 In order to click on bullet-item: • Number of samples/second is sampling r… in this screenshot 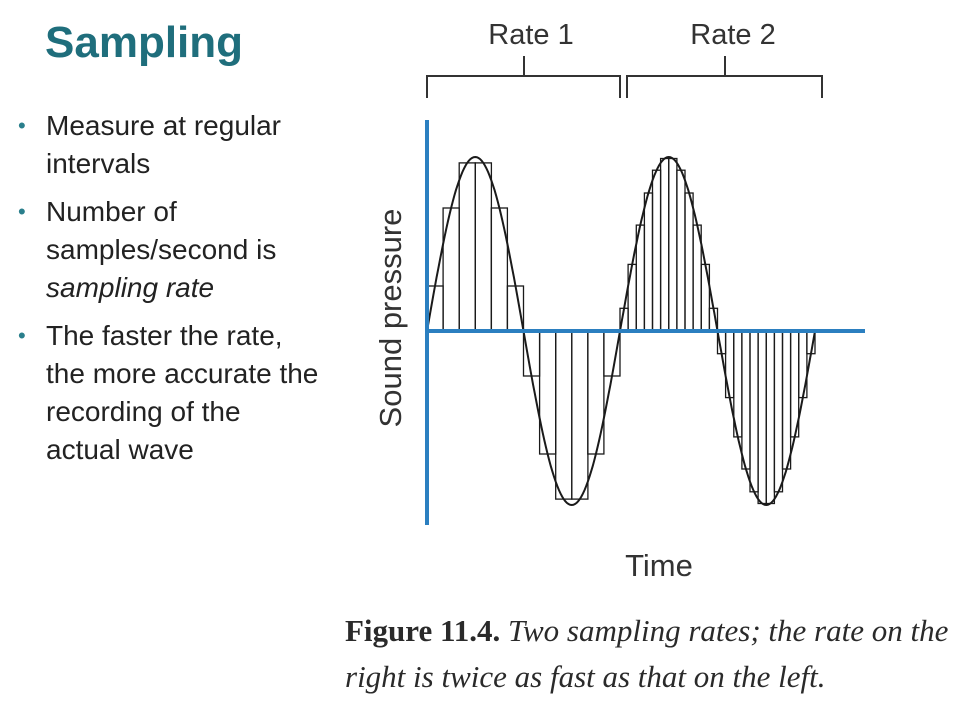, I will do `click(170, 250)`.